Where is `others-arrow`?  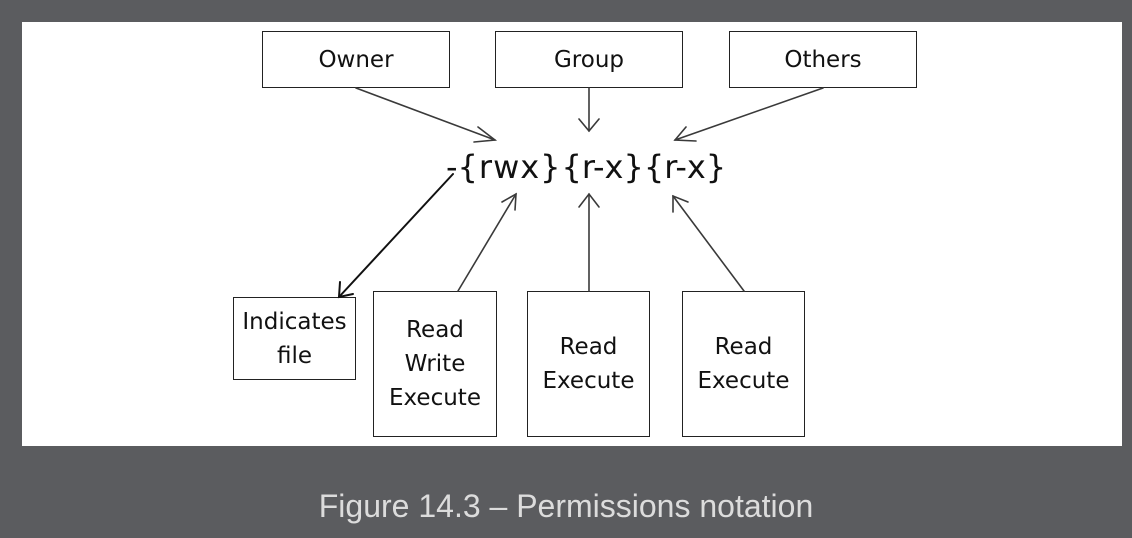
others-arrow is located at coordinates (748, 114).